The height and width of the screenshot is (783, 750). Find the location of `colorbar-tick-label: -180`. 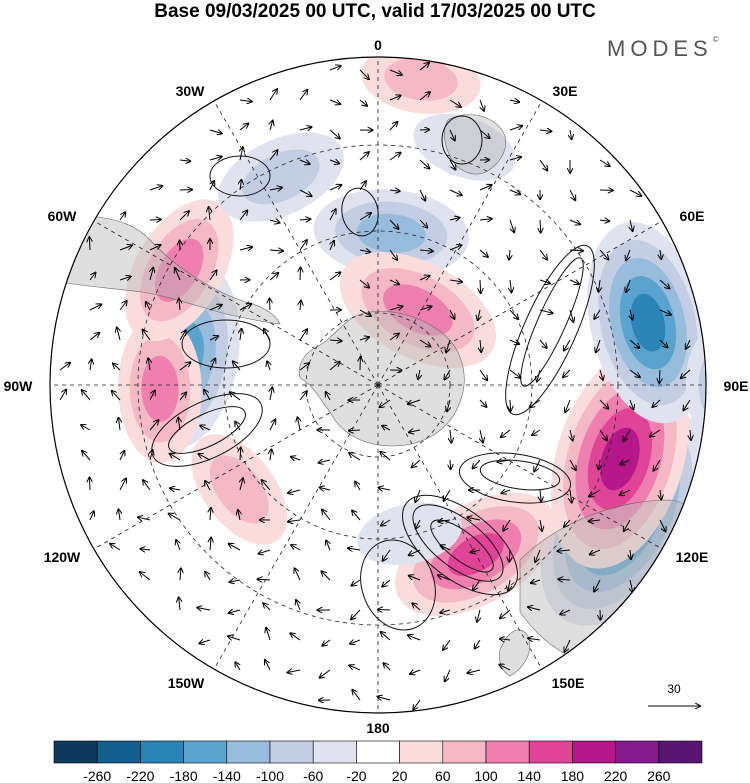

colorbar-tick-label: -180 is located at coordinates (184, 775).